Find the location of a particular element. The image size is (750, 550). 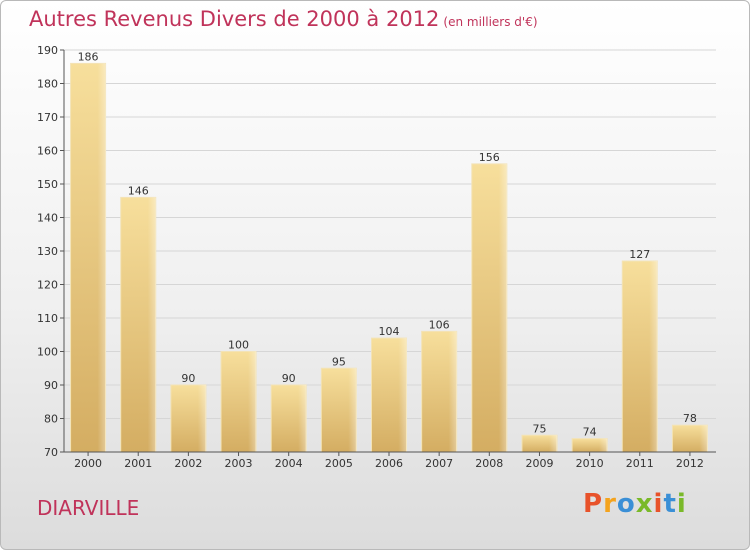

chart-title-unit: (en milliers d'€) is located at coordinates (490, 22).